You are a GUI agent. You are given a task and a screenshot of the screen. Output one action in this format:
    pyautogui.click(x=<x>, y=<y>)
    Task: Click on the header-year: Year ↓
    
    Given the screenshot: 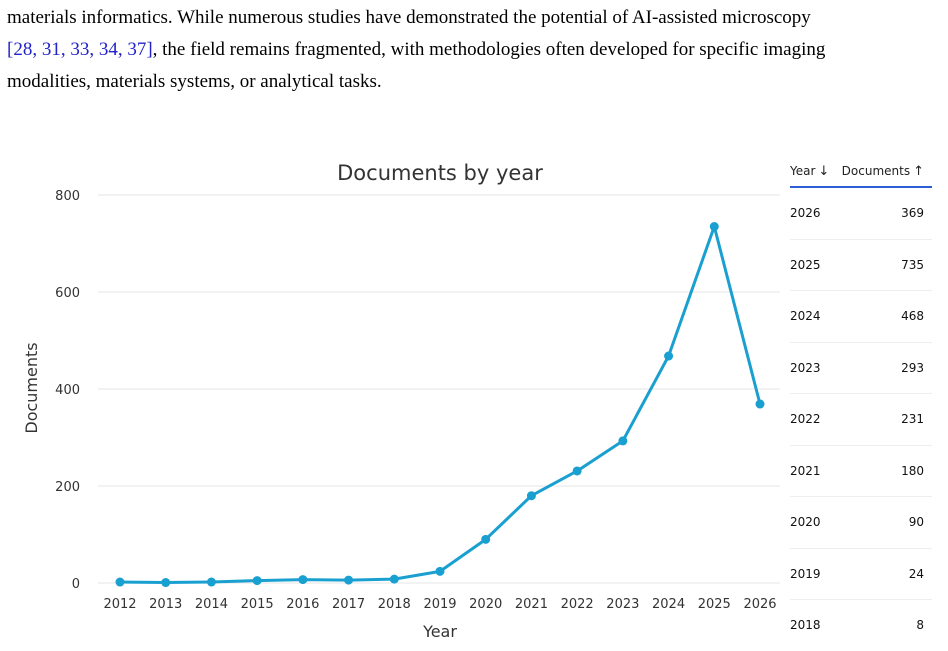 What is the action you would take?
    pyautogui.click(x=809, y=171)
    